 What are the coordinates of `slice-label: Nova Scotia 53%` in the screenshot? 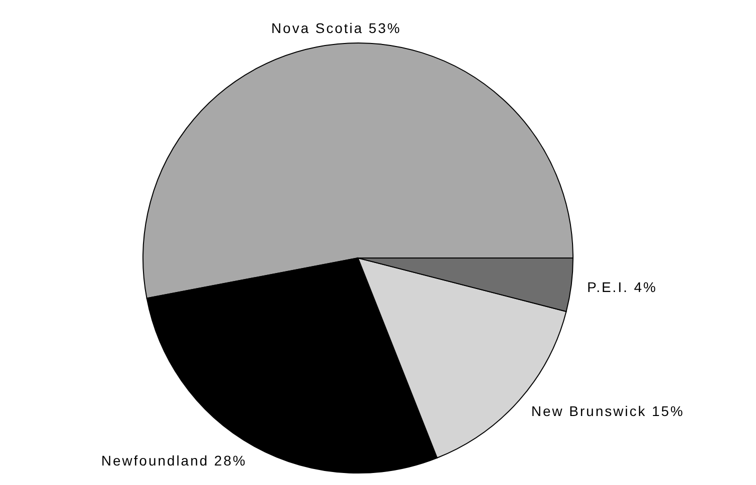 It's located at (336, 28).